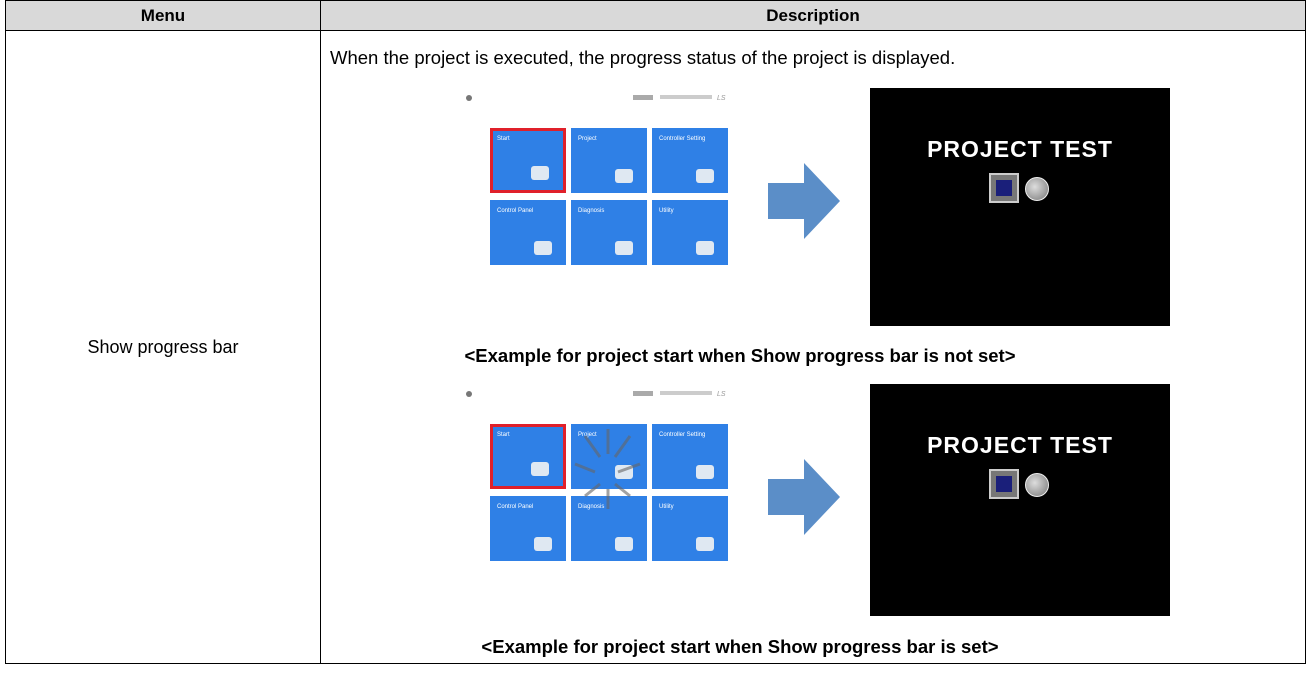  I want to click on tile: Diagnosis, so click(609, 232).